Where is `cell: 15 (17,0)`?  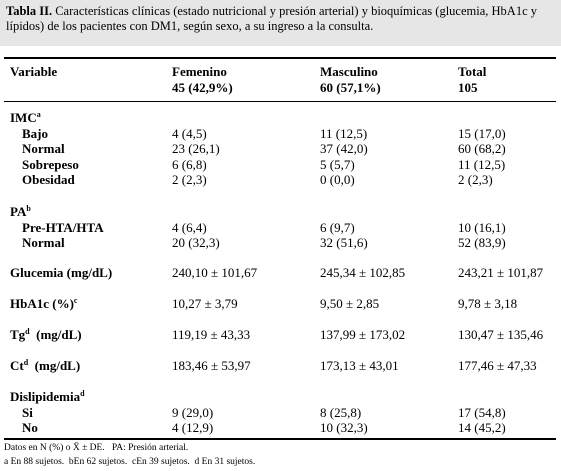 cell: 15 (17,0) is located at coordinates (482, 133).